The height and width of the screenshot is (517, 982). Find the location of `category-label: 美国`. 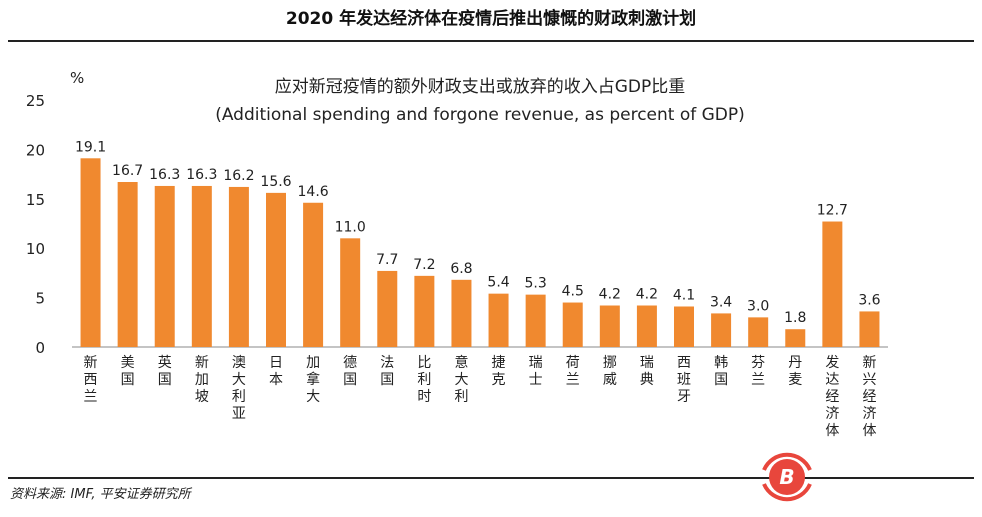

category-label: 美国 is located at coordinates (128, 371).